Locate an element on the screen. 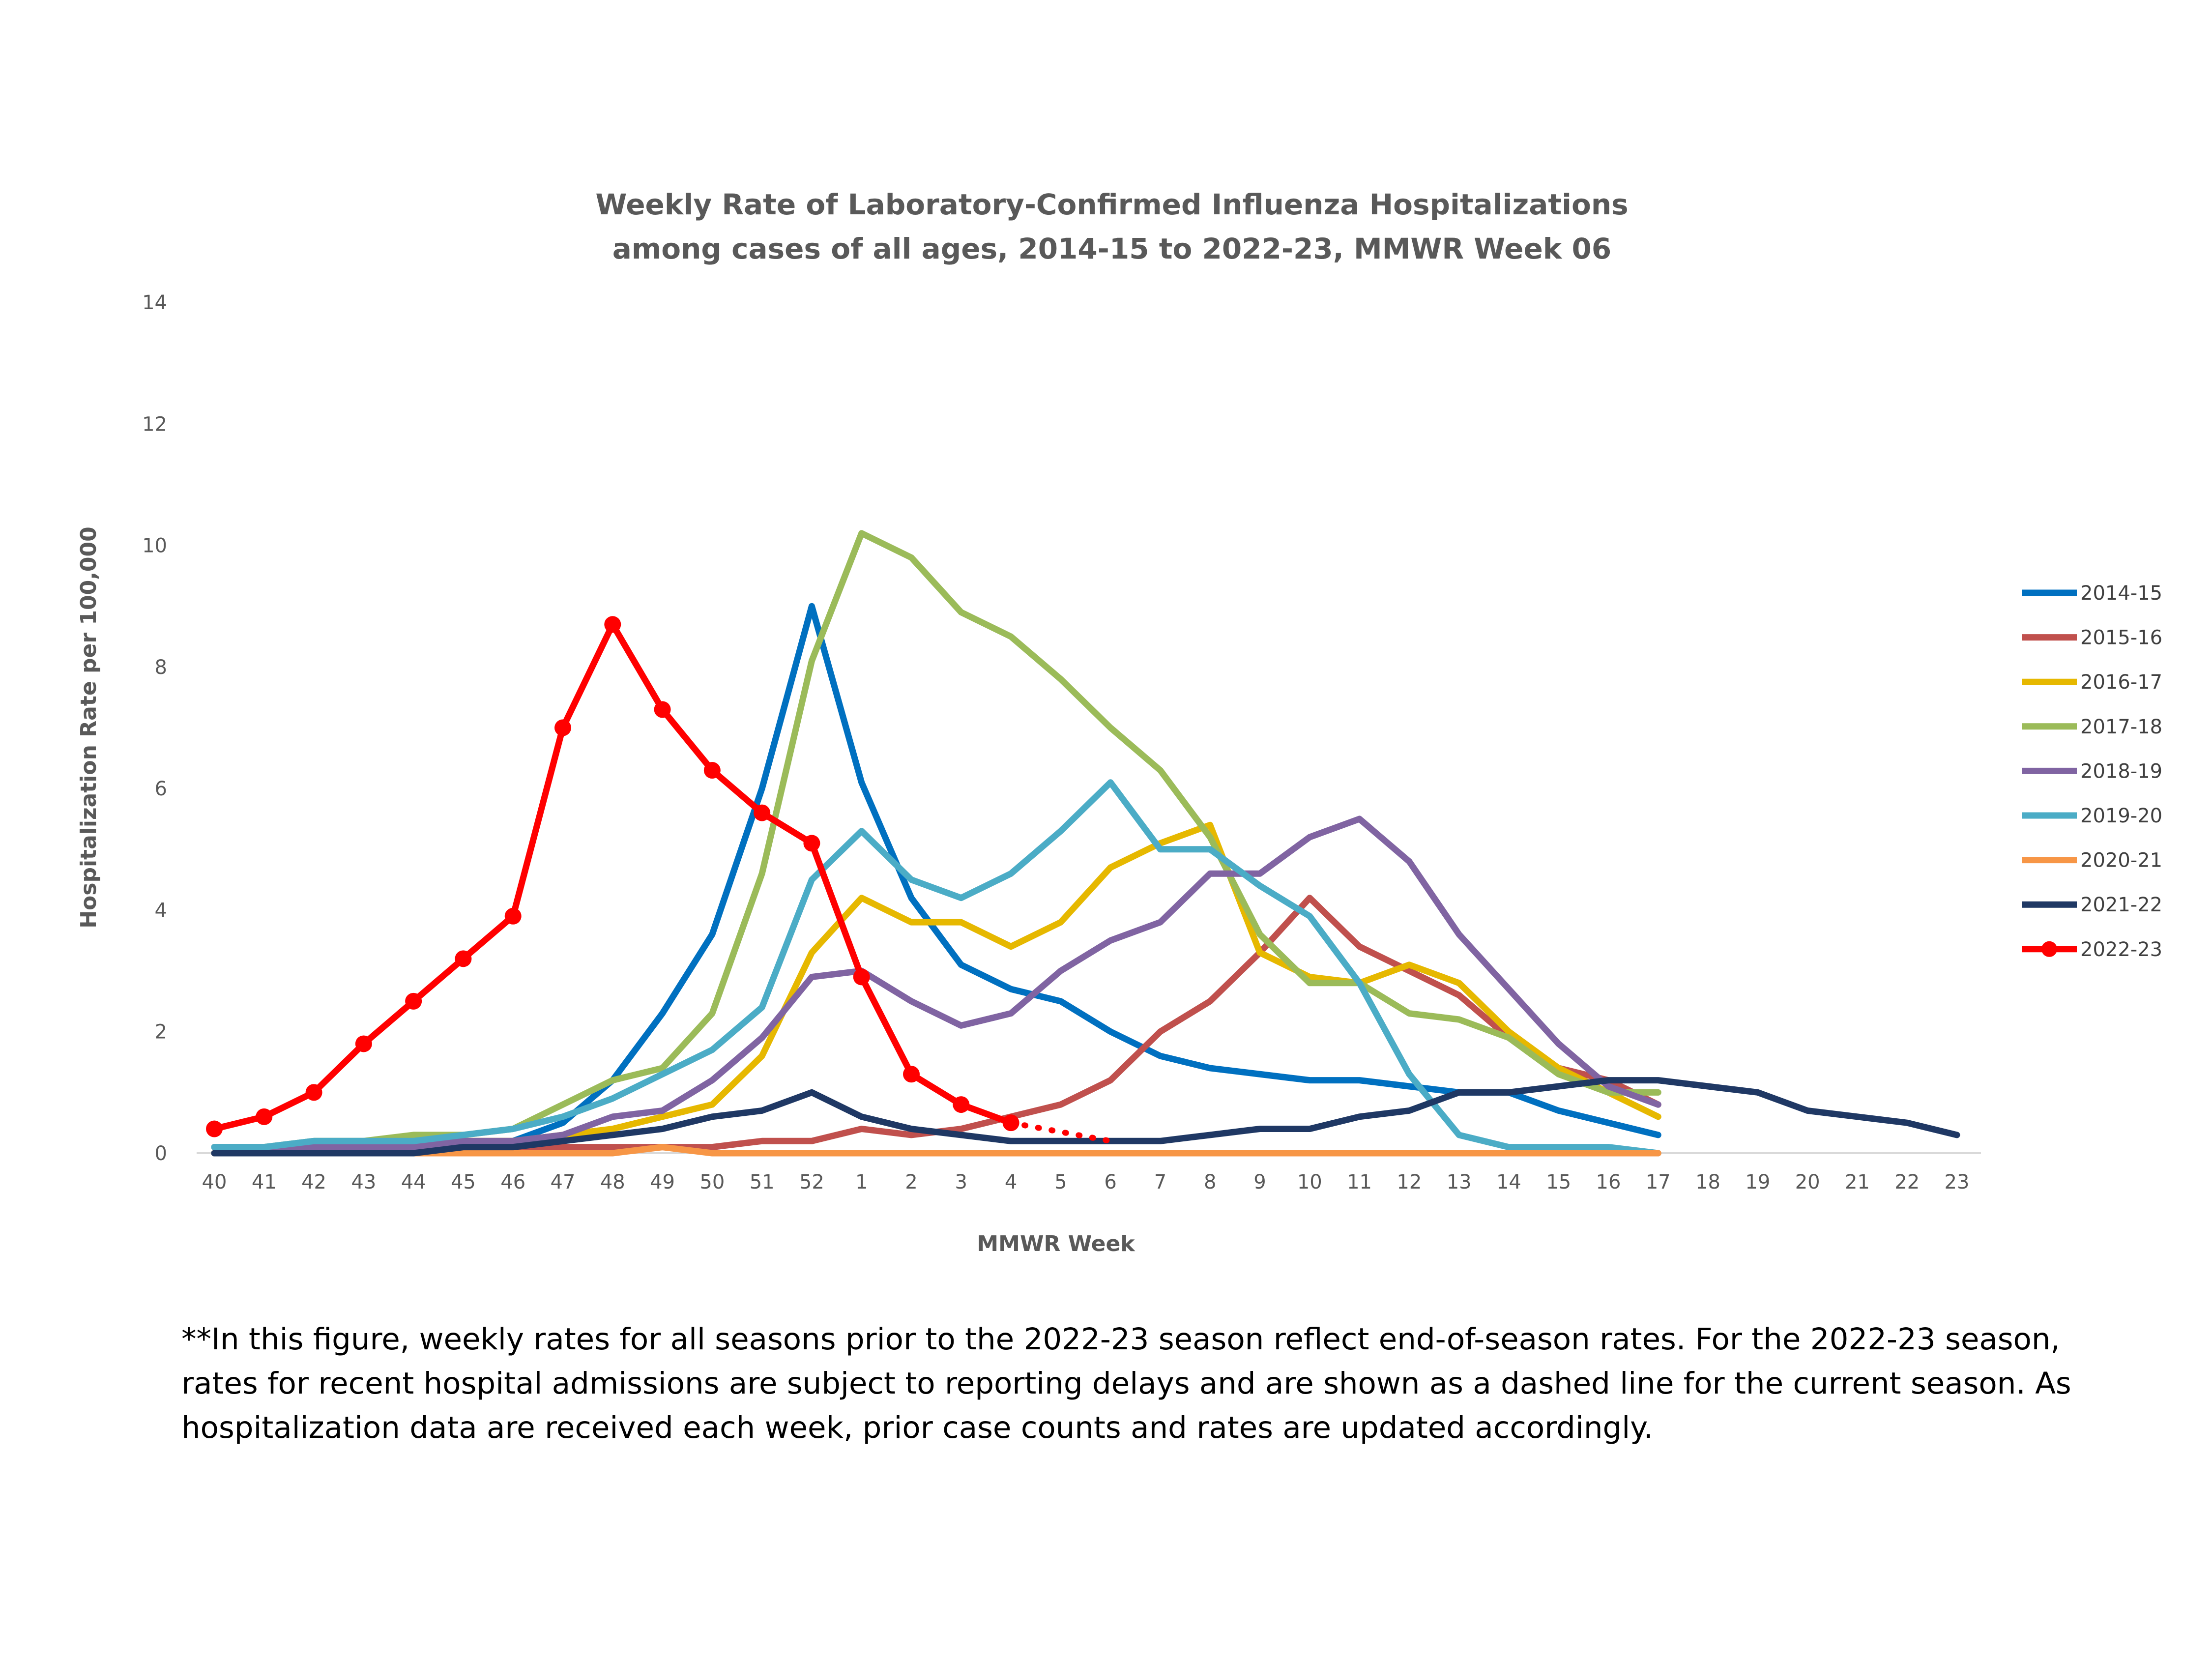 Image resolution: width=2212 pixels, height=1659 pixels. legend-label: 2021-22 is located at coordinates (2121, 905).